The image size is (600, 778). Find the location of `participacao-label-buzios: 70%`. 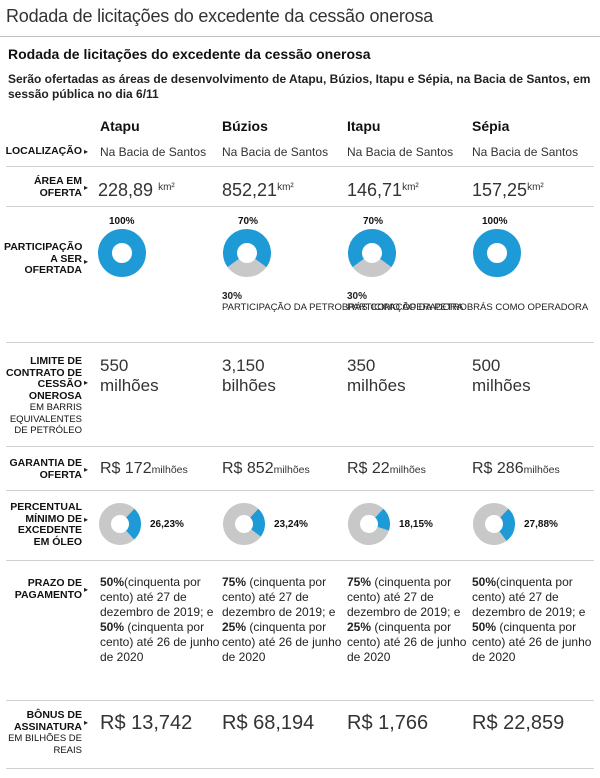

participacao-label-buzios: 70% is located at coordinates (248, 221).